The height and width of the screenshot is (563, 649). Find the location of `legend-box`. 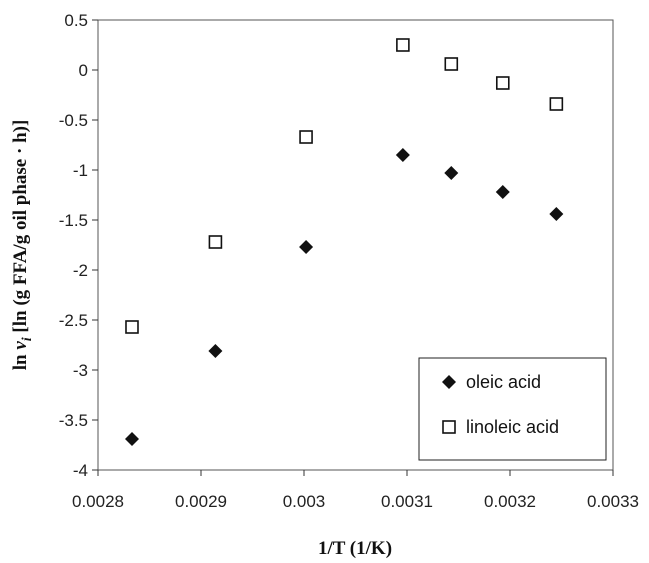

legend-box is located at coordinates (512, 409).